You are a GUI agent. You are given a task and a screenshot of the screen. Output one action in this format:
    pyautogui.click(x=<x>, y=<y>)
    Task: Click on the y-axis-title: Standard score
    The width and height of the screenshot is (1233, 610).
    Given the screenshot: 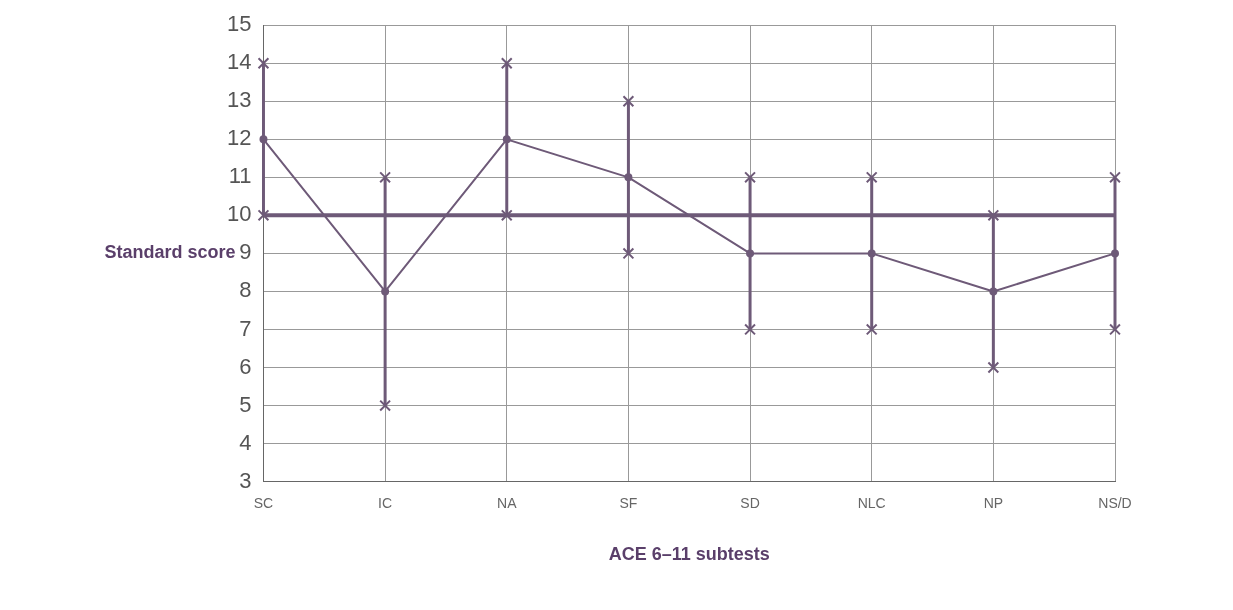 What is the action you would take?
    pyautogui.click(x=170, y=252)
    